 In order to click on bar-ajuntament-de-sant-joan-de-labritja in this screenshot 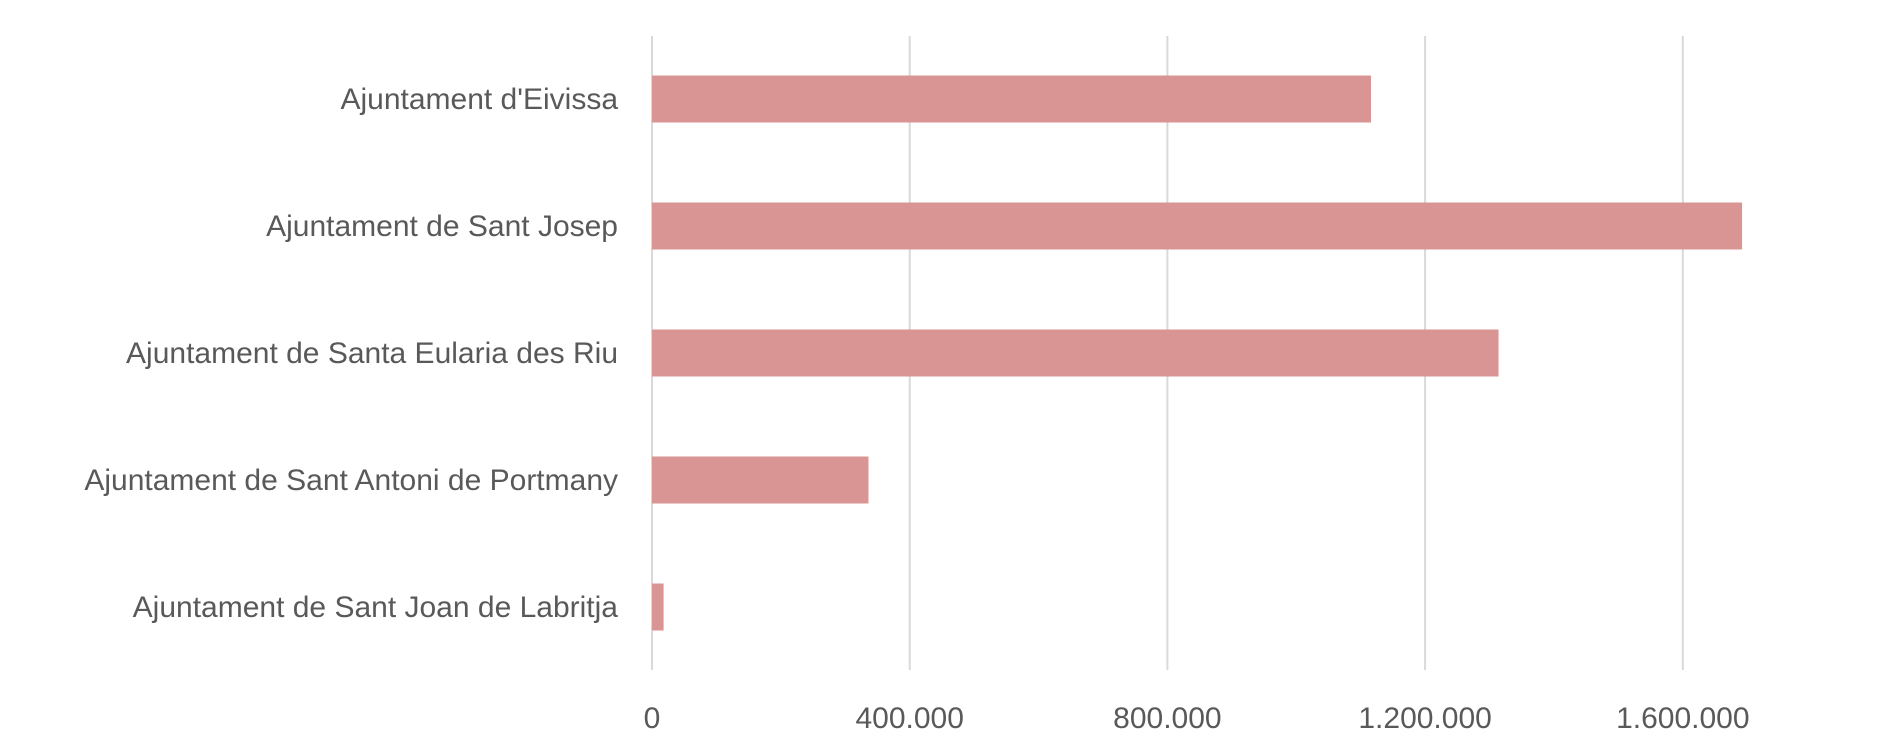, I will do `click(658, 607)`.